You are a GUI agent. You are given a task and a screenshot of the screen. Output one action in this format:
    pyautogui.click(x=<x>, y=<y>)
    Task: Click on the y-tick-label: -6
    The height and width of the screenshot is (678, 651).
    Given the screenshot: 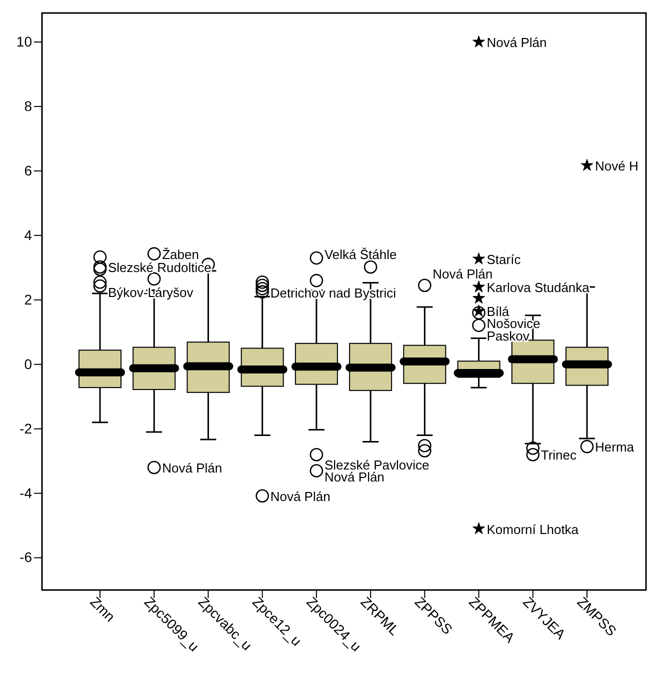 What is the action you would take?
    pyautogui.click(x=26, y=557)
    